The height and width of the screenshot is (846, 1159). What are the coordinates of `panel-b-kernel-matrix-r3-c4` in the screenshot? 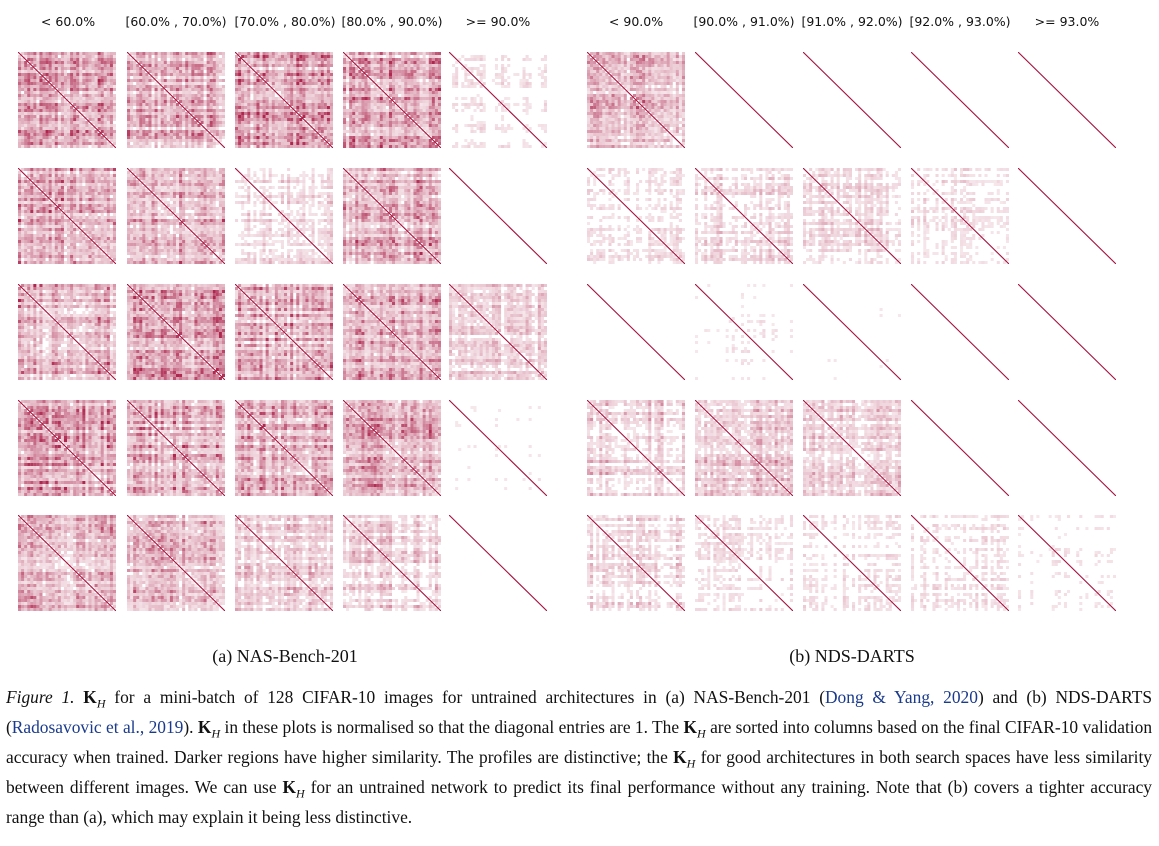 It's located at (960, 332).